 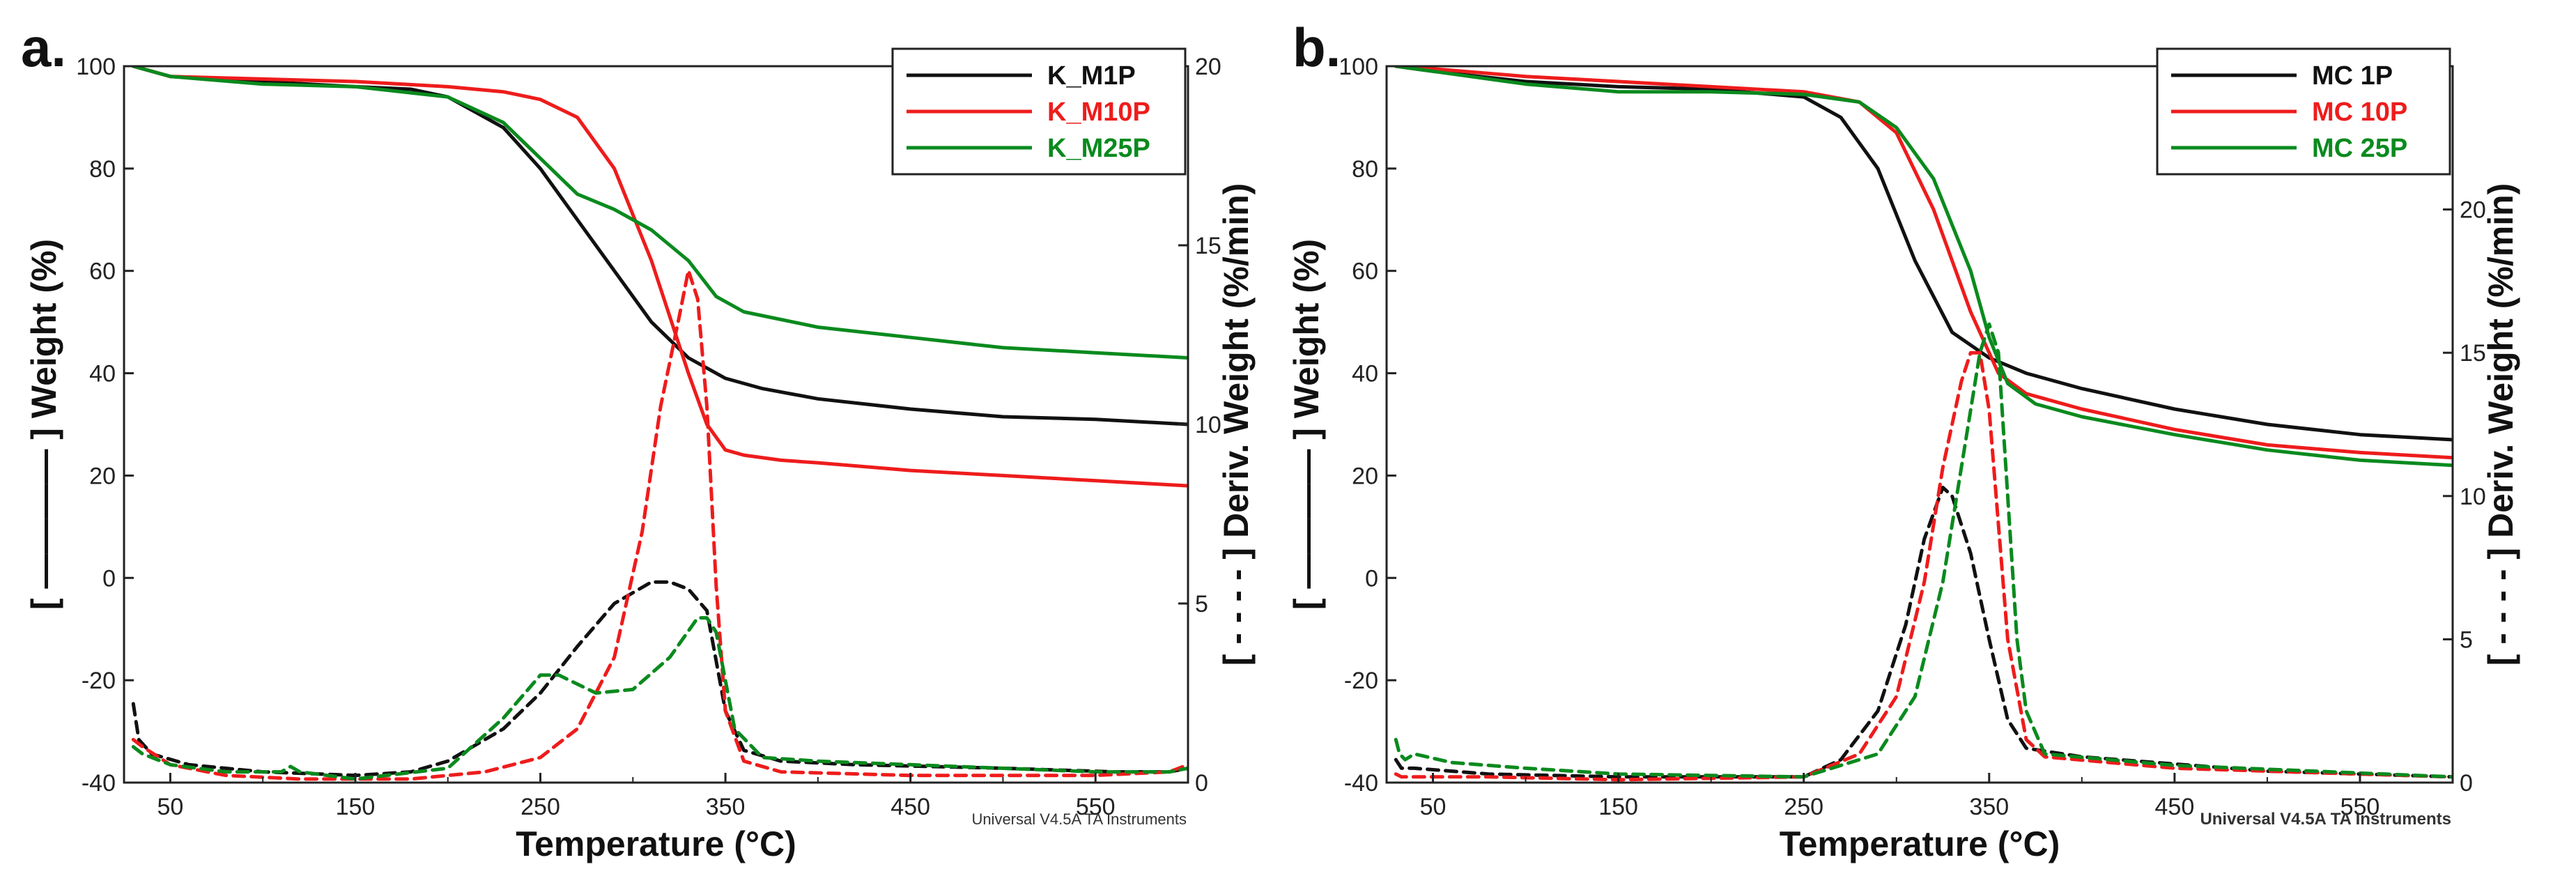 I want to click on legend-label: K_M10P, so click(x=1098, y=112).